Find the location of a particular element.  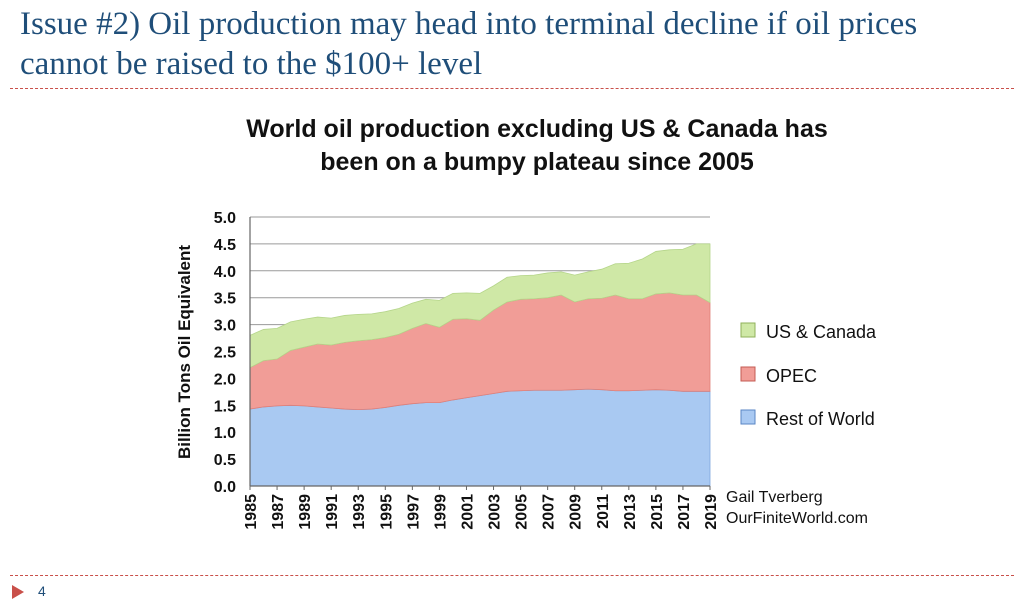

legend-swatch-opec is located at coordinates (748, 374).